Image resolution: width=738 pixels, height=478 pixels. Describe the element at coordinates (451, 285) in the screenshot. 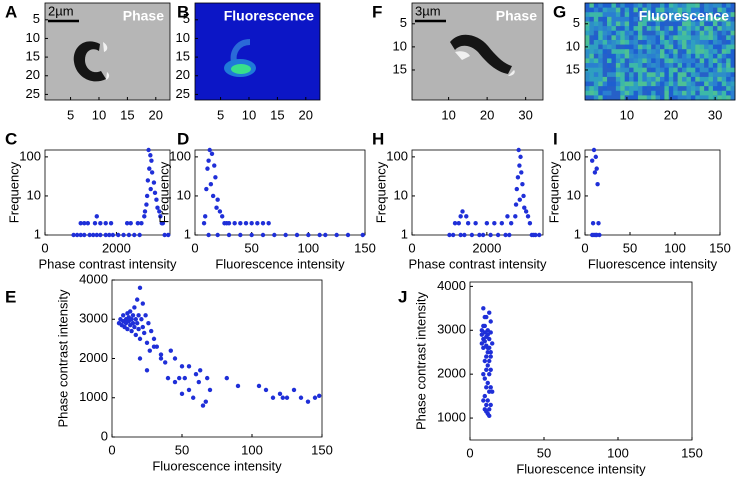

I see `y-tick-label: 4000` at that location.